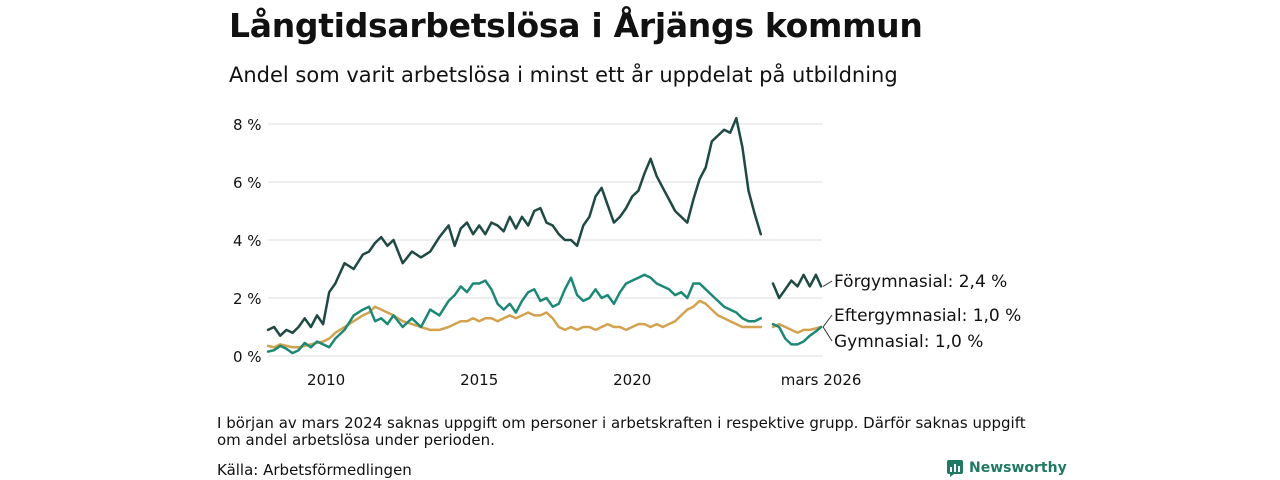 Image resolution: width=1280 pixels, height=480 pixels. I want to click on y-tick-label: 8 %, so click(247, 125).